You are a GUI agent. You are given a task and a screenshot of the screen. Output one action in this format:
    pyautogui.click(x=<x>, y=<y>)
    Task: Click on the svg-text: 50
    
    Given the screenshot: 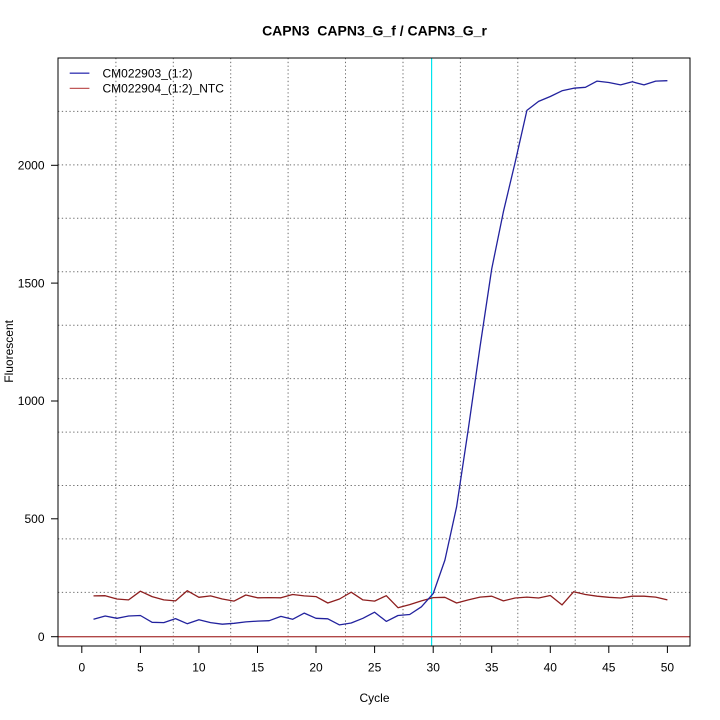 What is the action you would take?
    pyautogui.click(x=668, y=668)
    